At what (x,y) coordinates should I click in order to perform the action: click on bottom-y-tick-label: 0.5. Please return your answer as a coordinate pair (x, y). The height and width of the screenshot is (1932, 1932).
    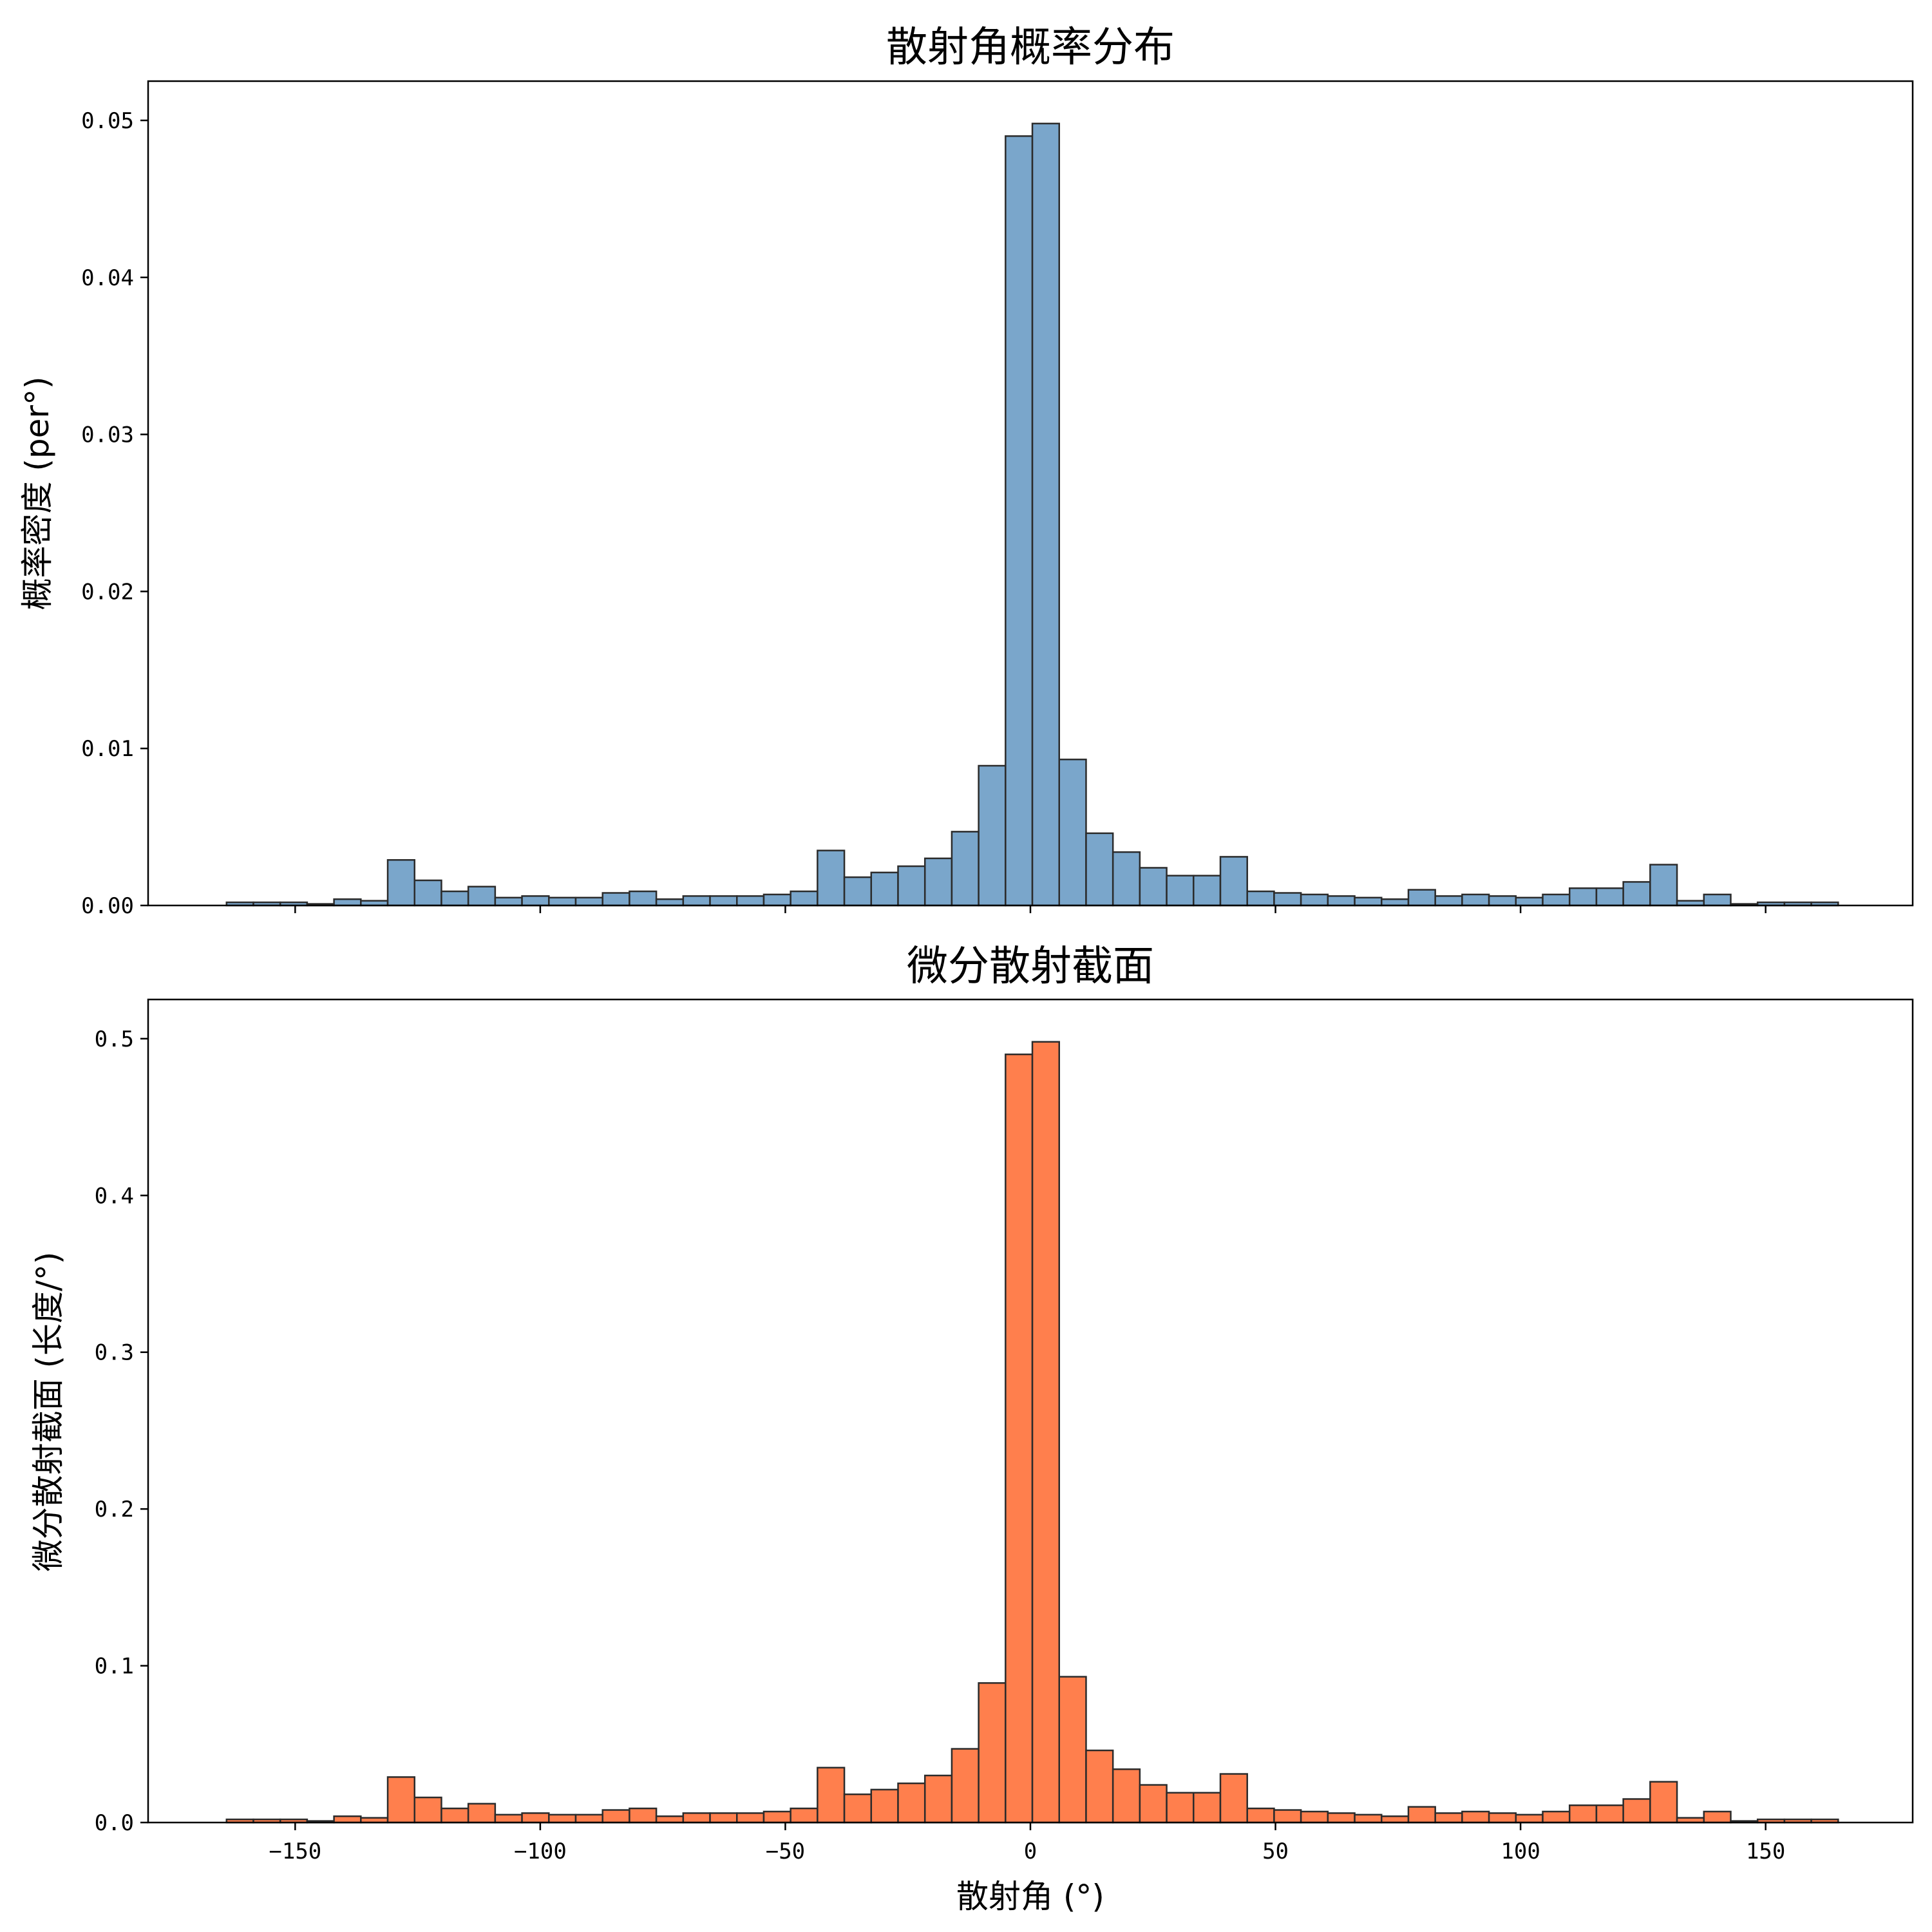
    Looking at the image, I should click on (115, 1039).